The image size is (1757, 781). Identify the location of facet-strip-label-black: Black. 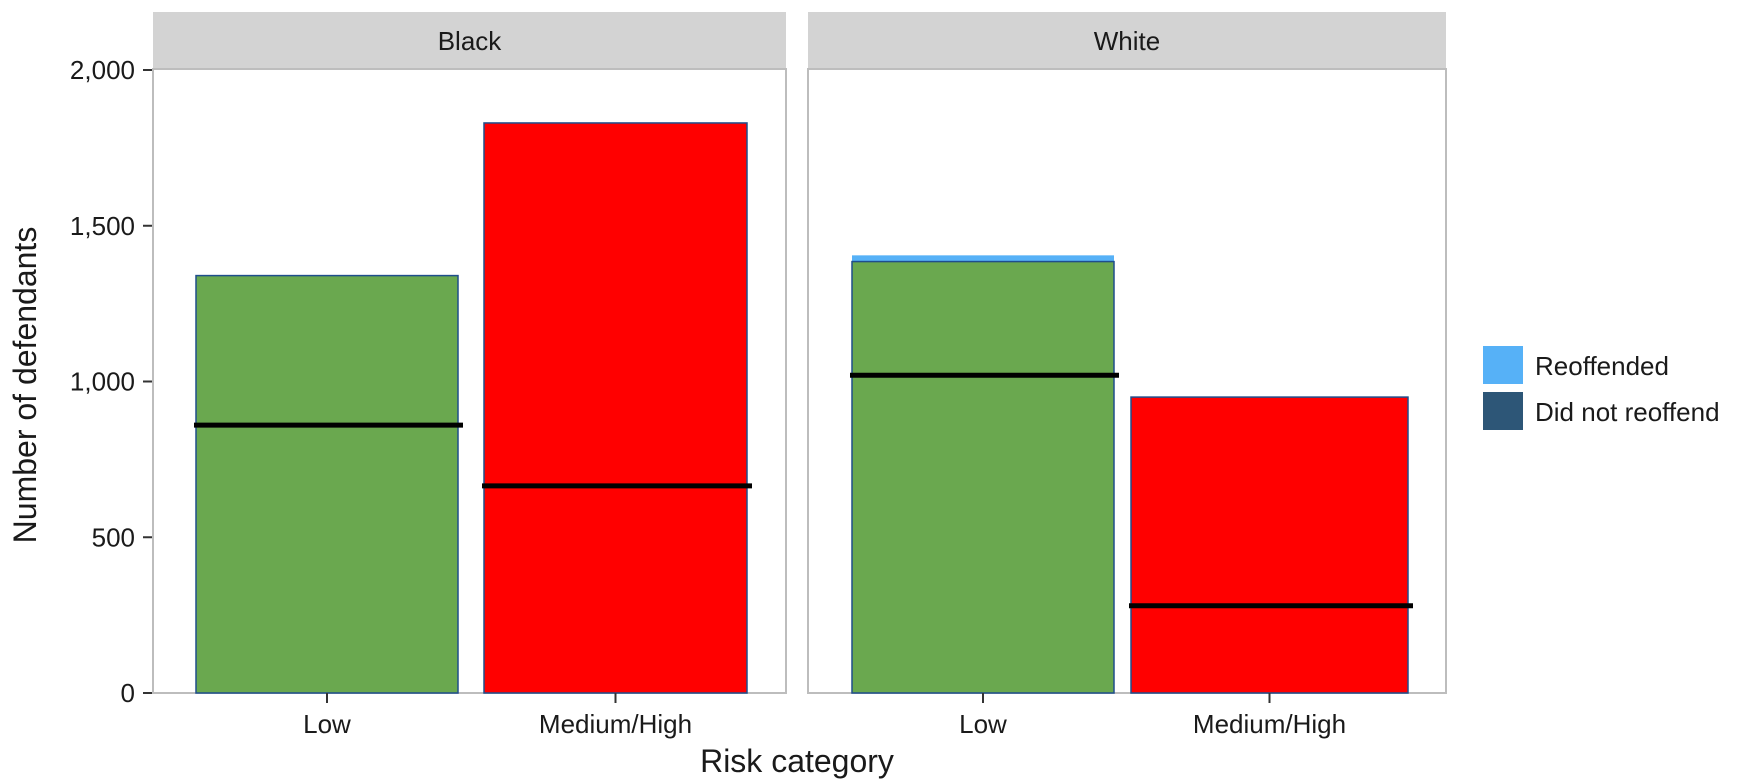
(470, 41).